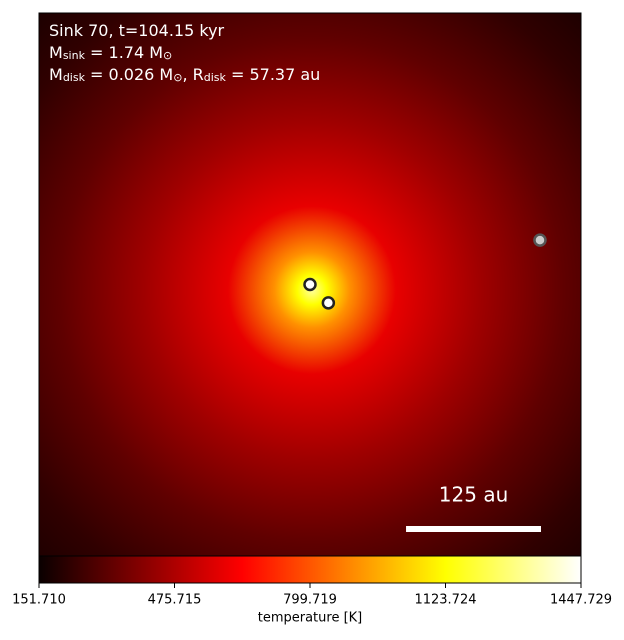 The height and width of the screenshot is (640, 624). What do you see at coordinates (581, 600) in the screenshot?
I see `colorbar-tick-label: 1447.729` at bounding box center [581, 600].